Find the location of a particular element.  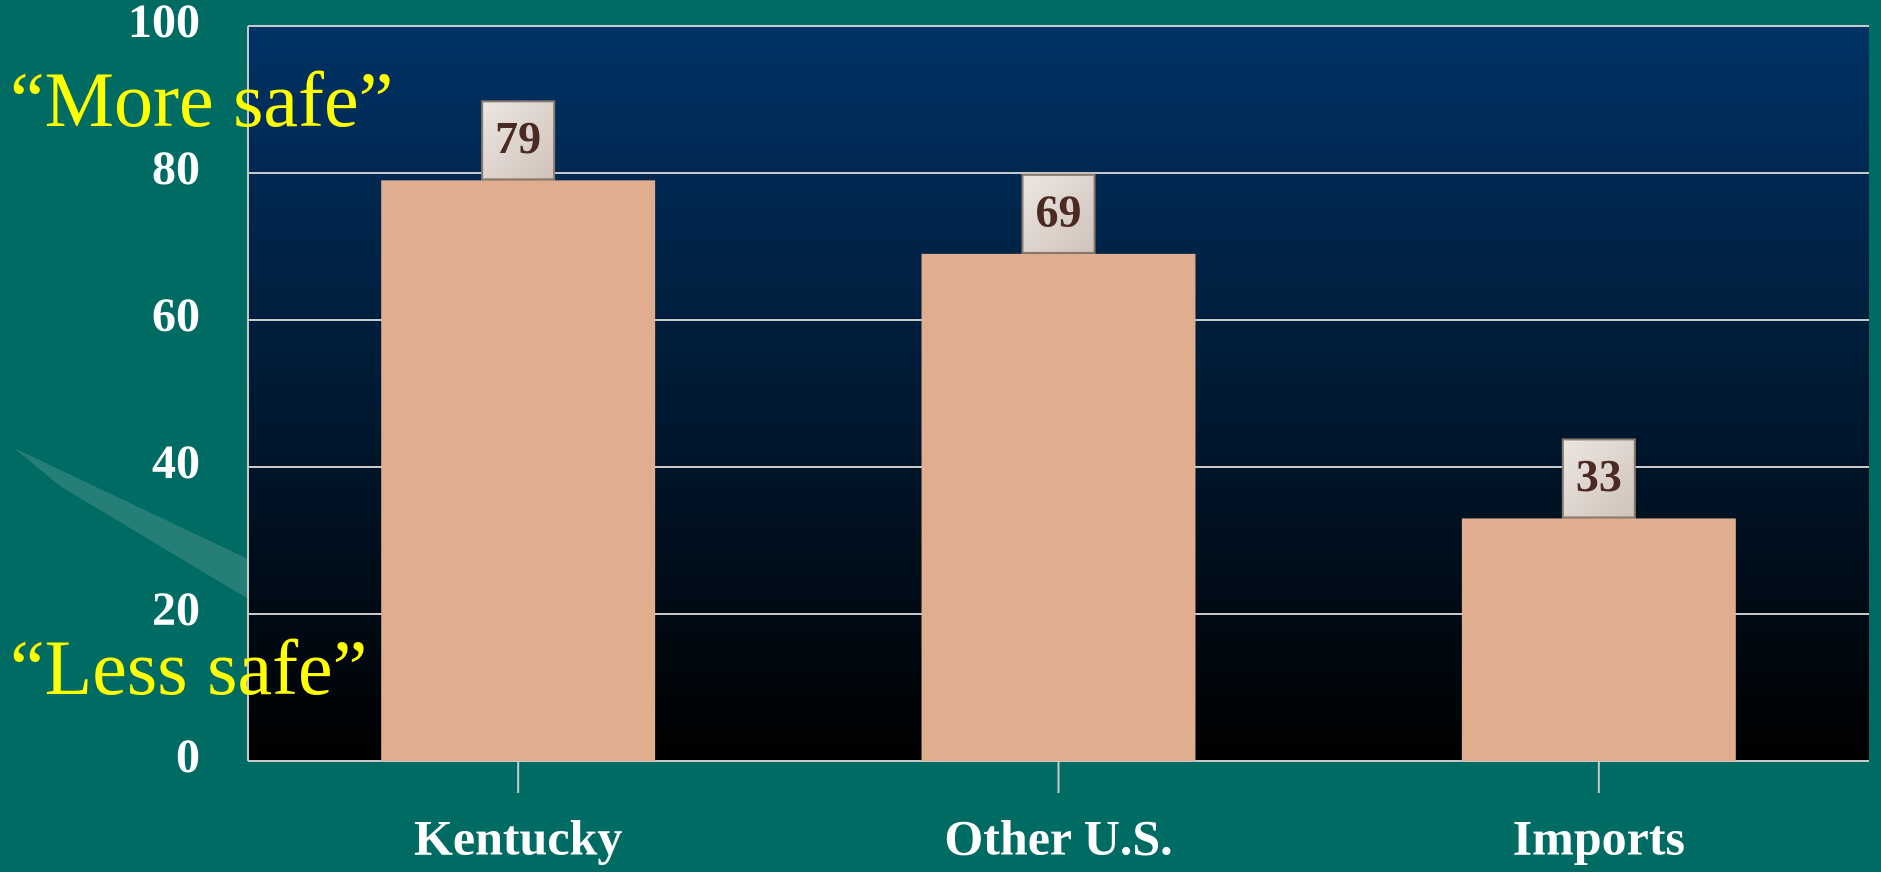

annotation: “Less safe” is located at coordinates (188, 667).